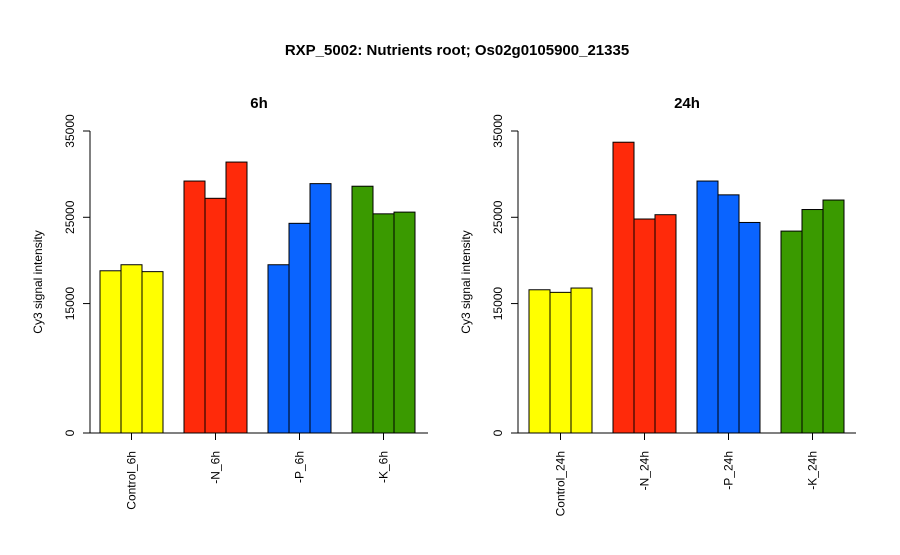 The height and width of the screenshot is (555, 900). Describe the element at coordinates (561, 483) in the screenshot. I see `x-tick-label: Control_24h` at that location.